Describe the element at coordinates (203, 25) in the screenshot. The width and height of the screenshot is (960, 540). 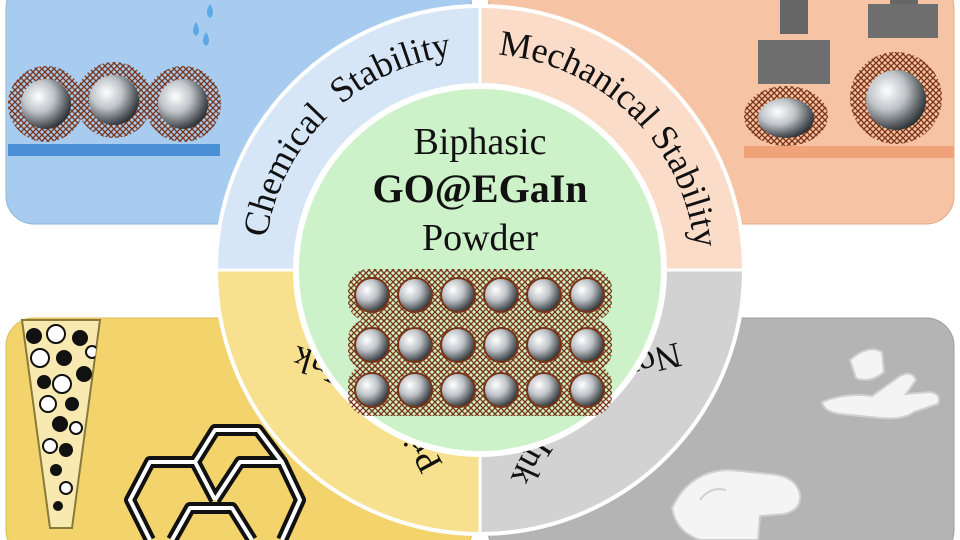
I see `droplet-icon` at that location.